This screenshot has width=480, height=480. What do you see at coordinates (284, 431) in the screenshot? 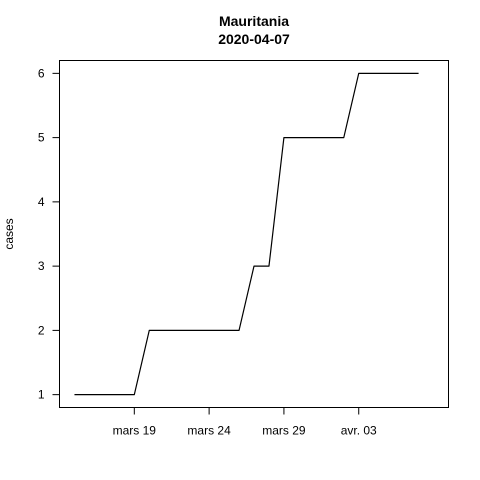
I see `x-tick-label: mars 29` at bounding box center [284, 431].